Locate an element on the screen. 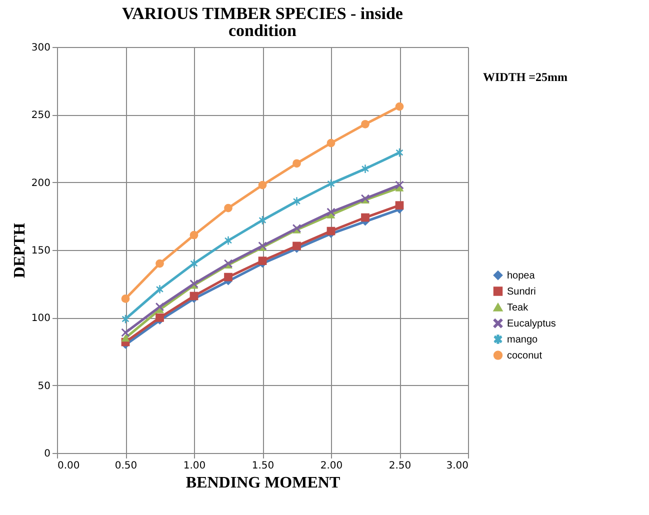 The image size is (649, 515). y-tick-label: 300 is located at coordinates (40, 48).